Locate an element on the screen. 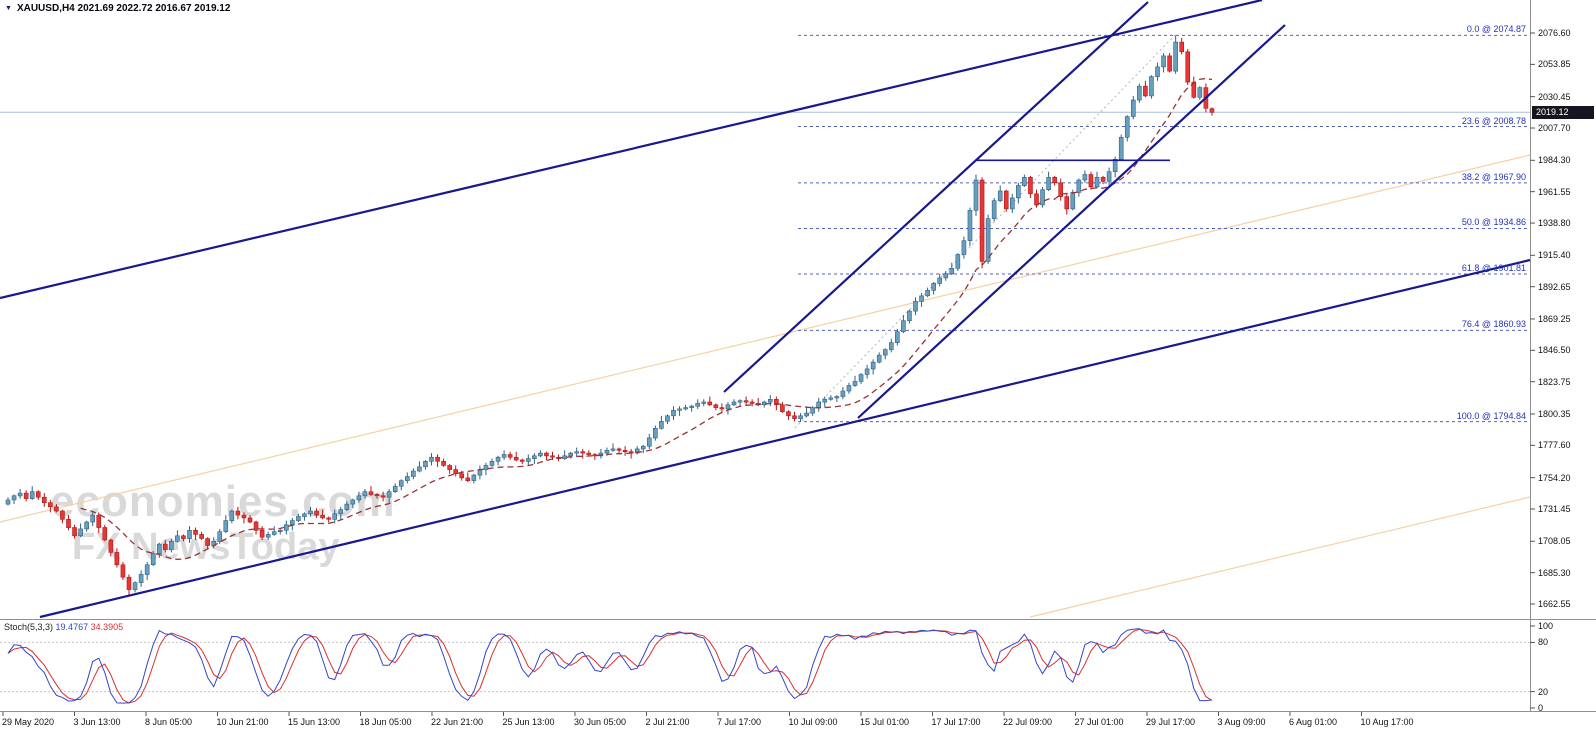 The image size is (1596, 743). fib-level-label: 61.8 @ 1901.81 is located at coordinates (1493, 268).